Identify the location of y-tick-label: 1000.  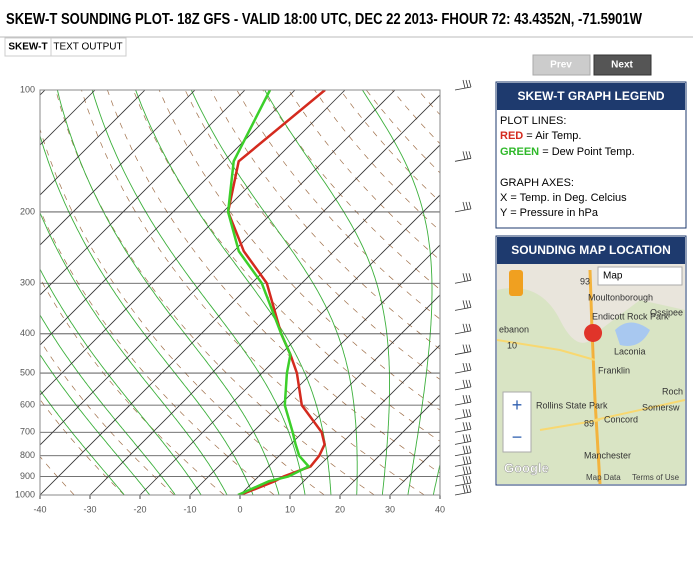
(25, 494).